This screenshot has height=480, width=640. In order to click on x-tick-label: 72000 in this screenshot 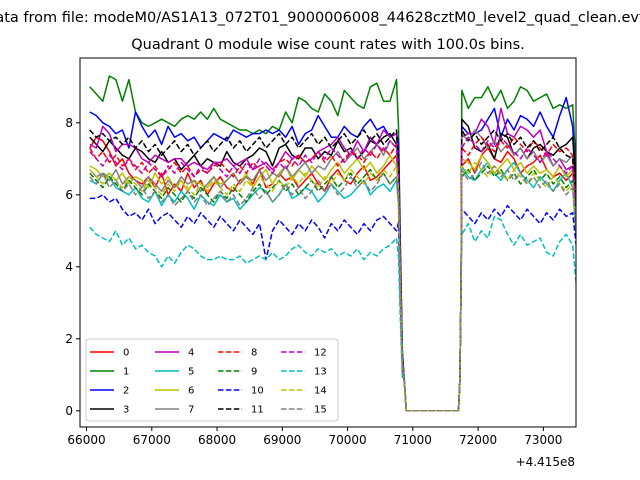, I will do `click(478, 440)`.